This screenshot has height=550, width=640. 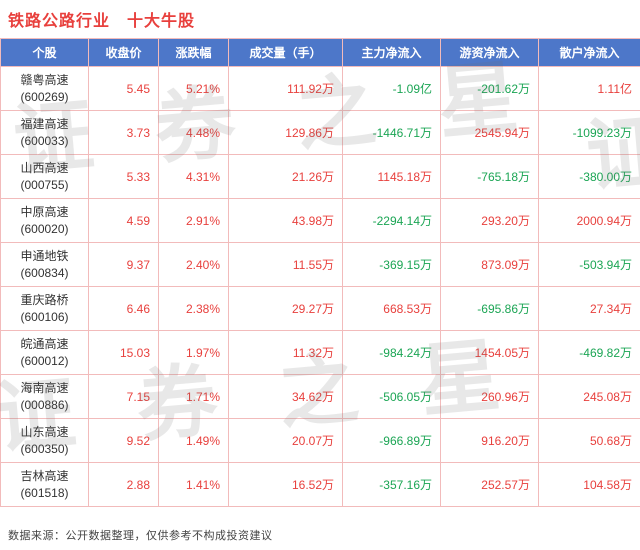 I want to click on cell-hot-money-inflow: 1454.05万, so click(x=489, y=352).